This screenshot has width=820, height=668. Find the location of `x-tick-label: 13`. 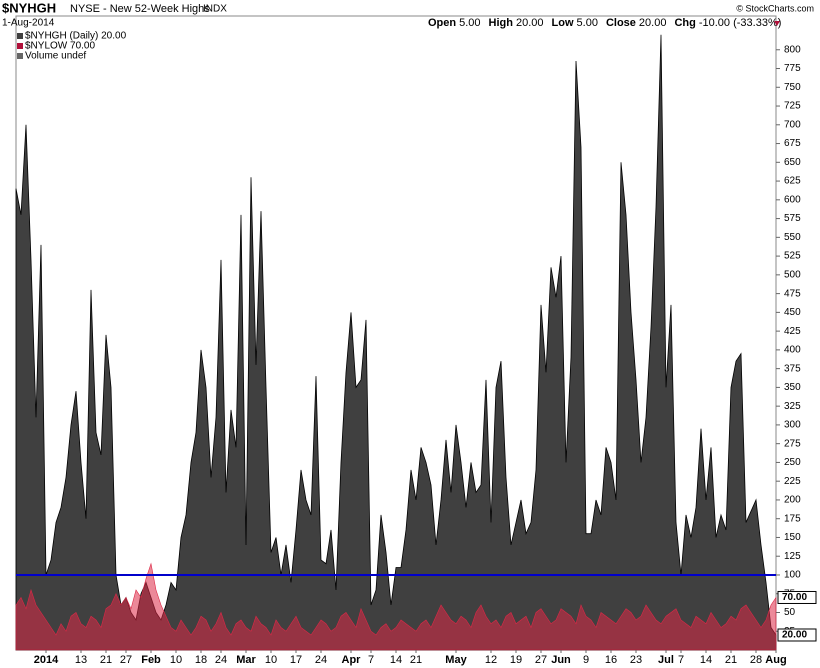

x-tick-label: 13 is located at coordinates (81, 660).